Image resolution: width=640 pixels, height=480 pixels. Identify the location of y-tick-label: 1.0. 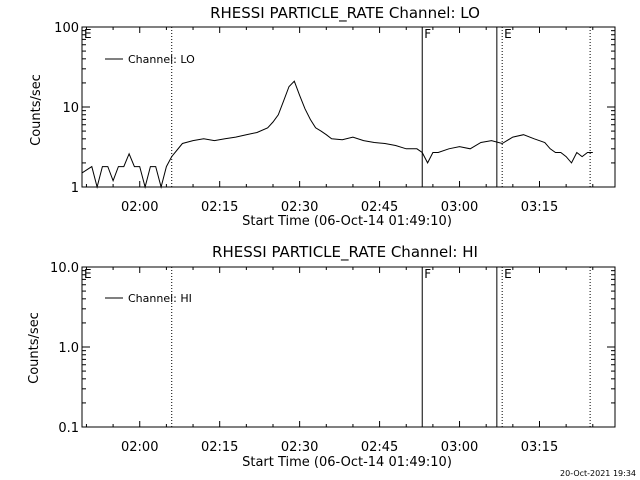
(68, 348).